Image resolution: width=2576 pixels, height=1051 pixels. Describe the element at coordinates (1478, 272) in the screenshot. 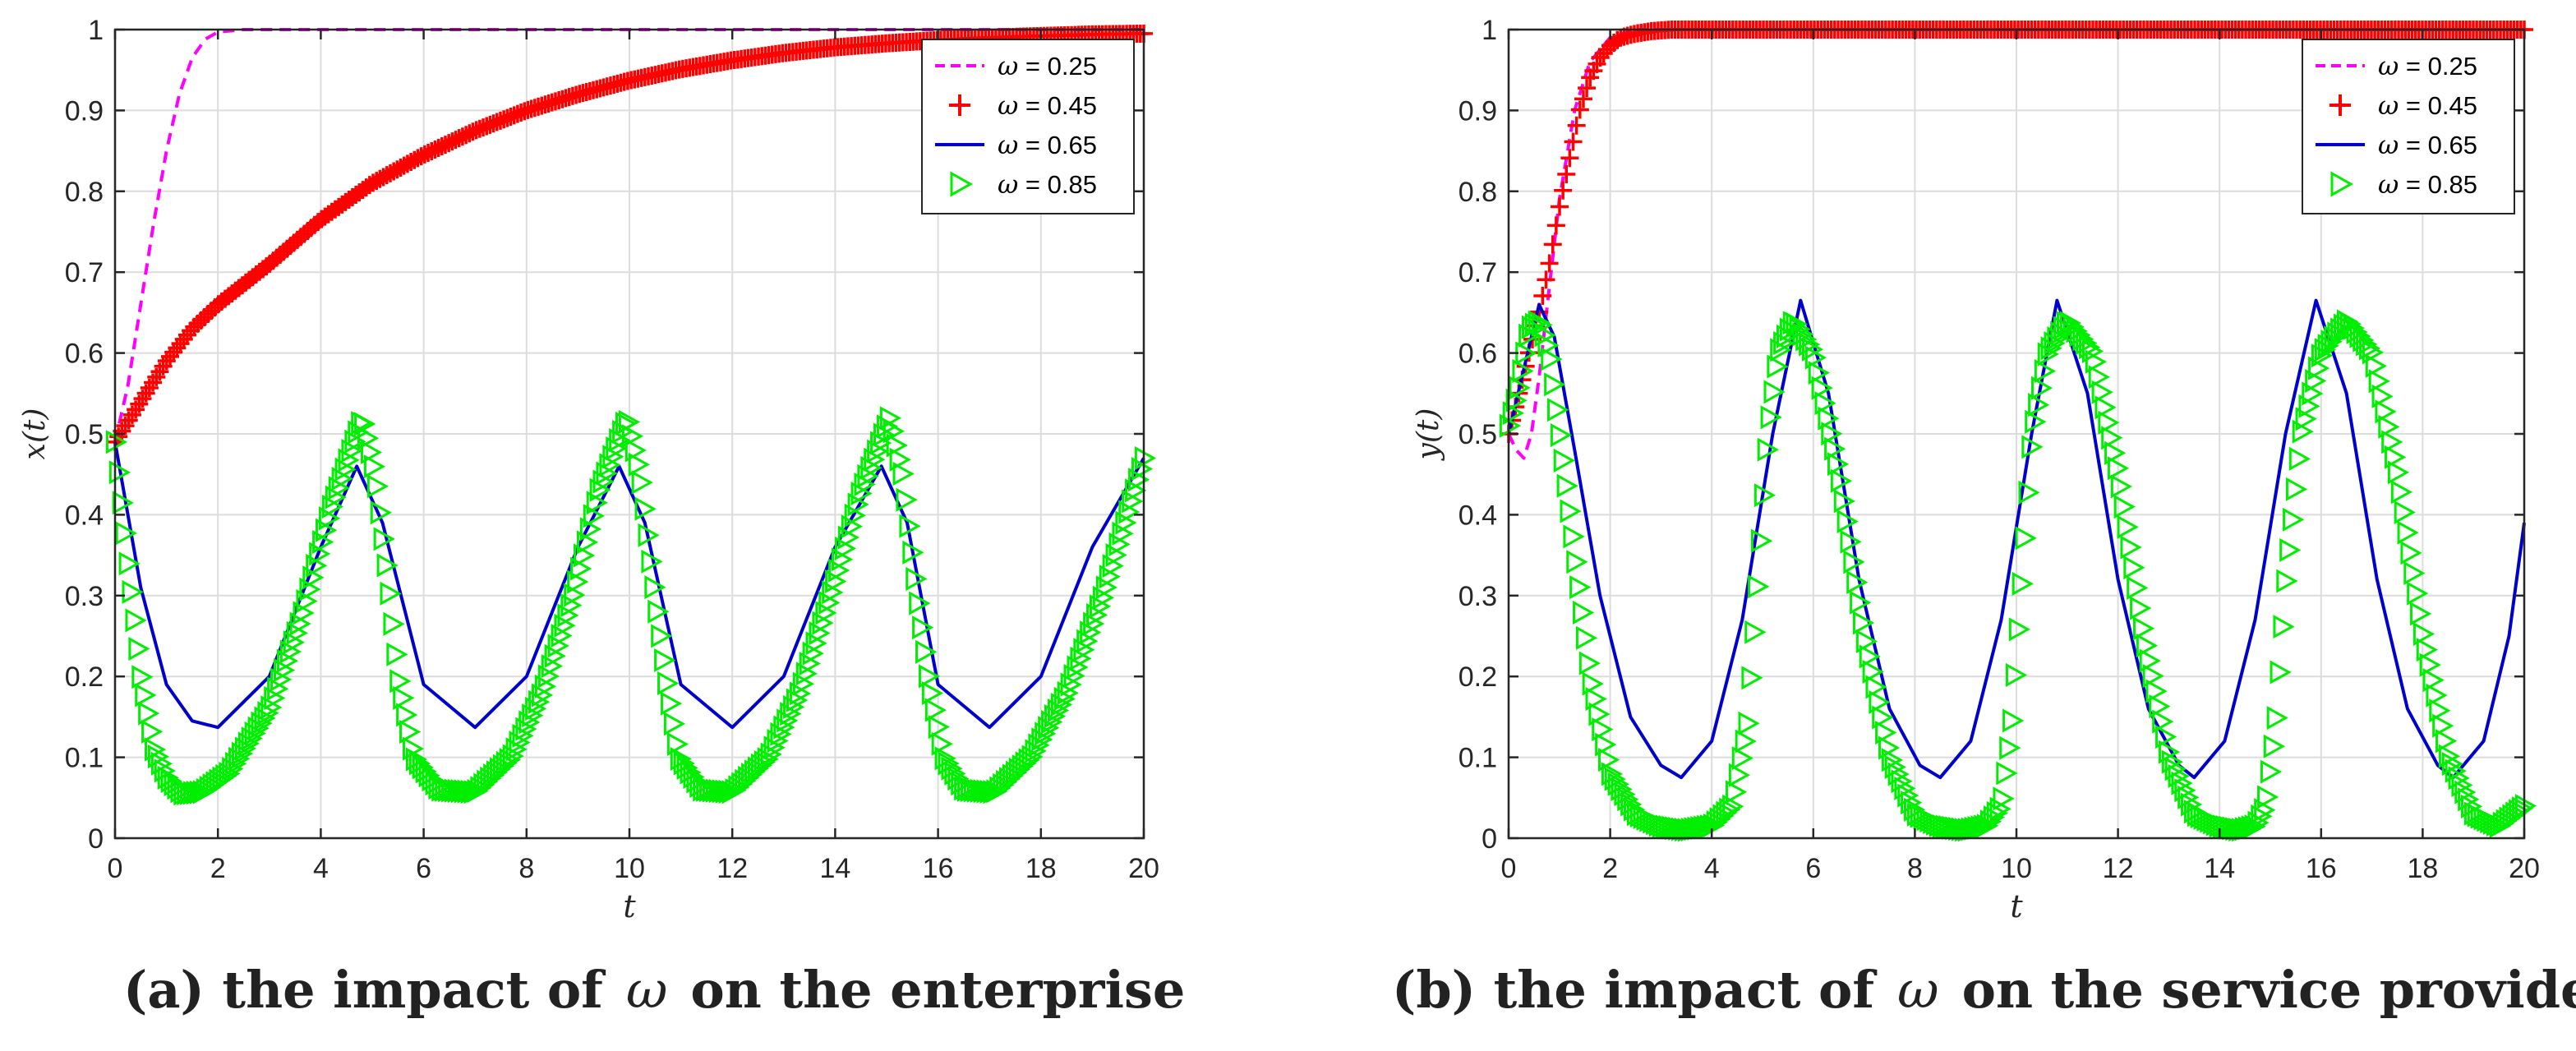

I see `y-tick-label-b: 0.7` at that location.